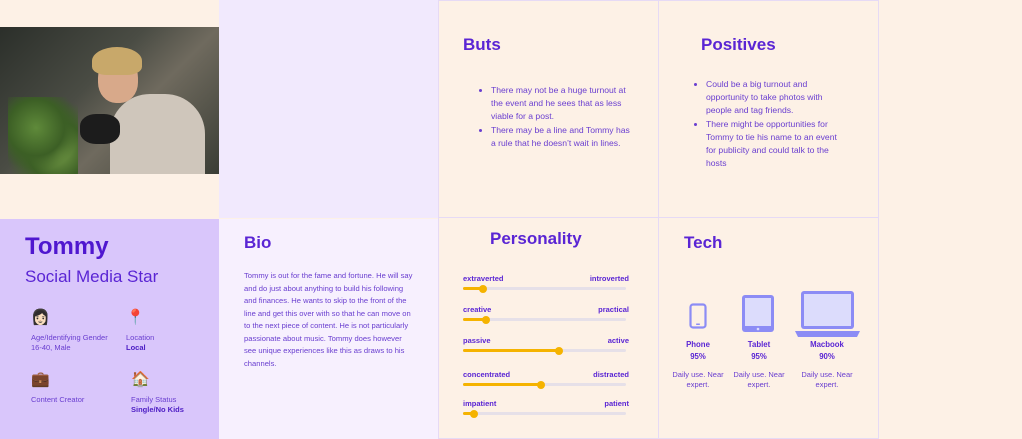 The image size is (1022, 439). What do you see at coordinates (477, 309) in the screenshot?
I see `trait-left-label: creative` at bounding box center [477, 309].